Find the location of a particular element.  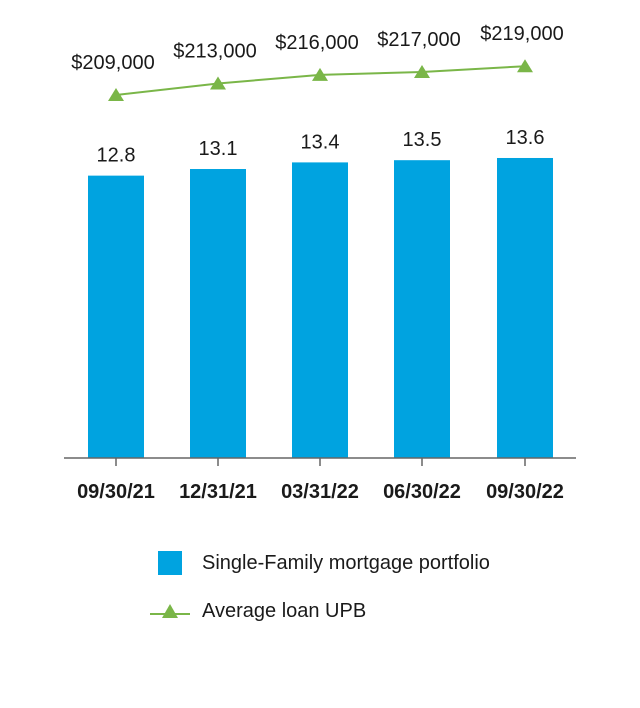

avg-upb-value-label: $209,000 is located at coordinates (112, 63).